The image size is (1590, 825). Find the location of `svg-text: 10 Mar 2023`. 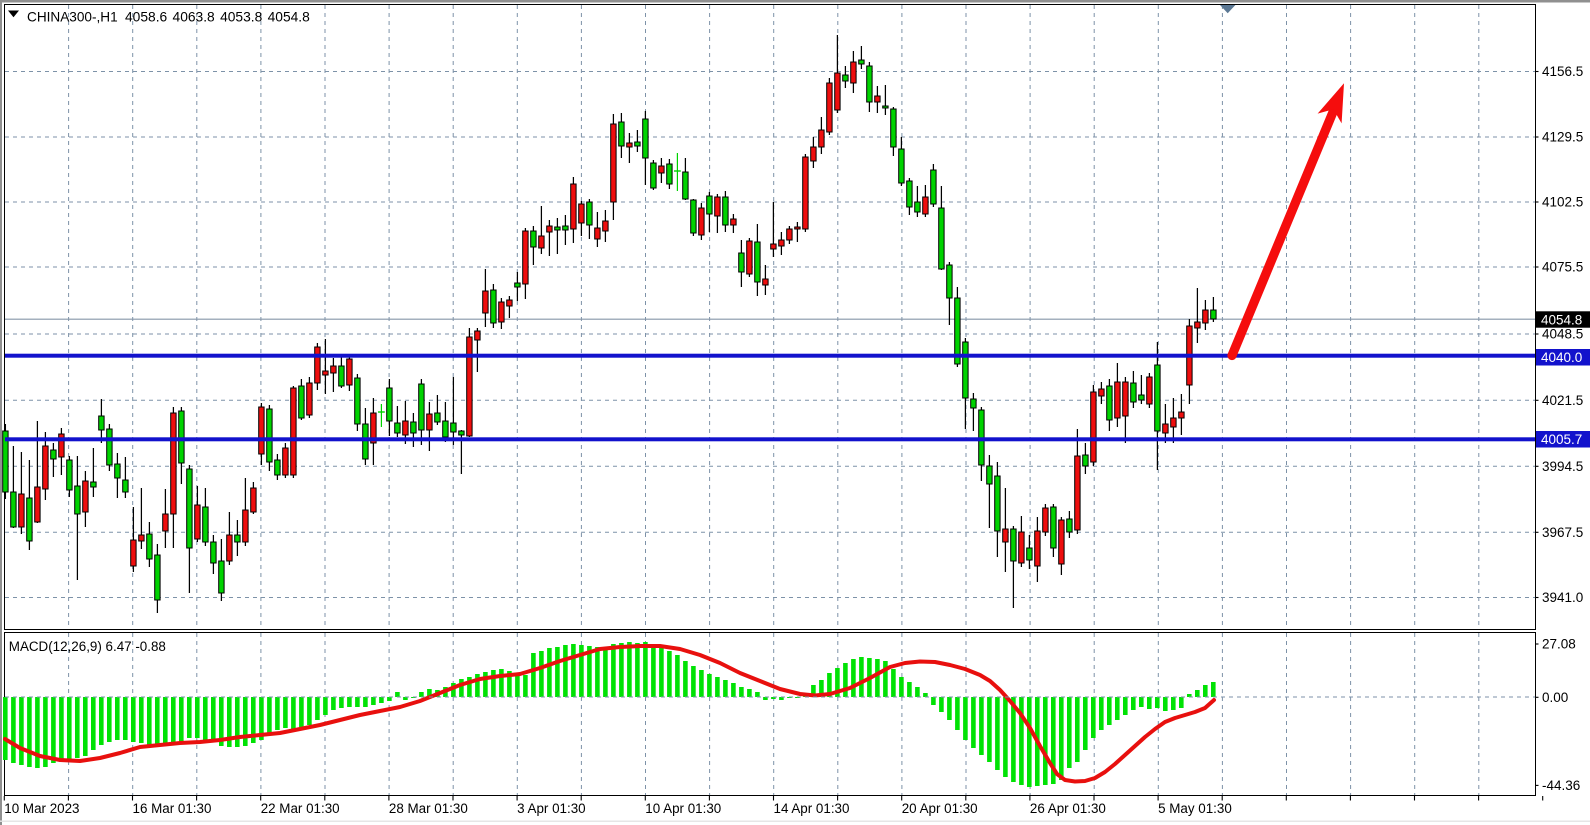

svg-text: 10 Mar 2023 is located at coordinates (41, 808).